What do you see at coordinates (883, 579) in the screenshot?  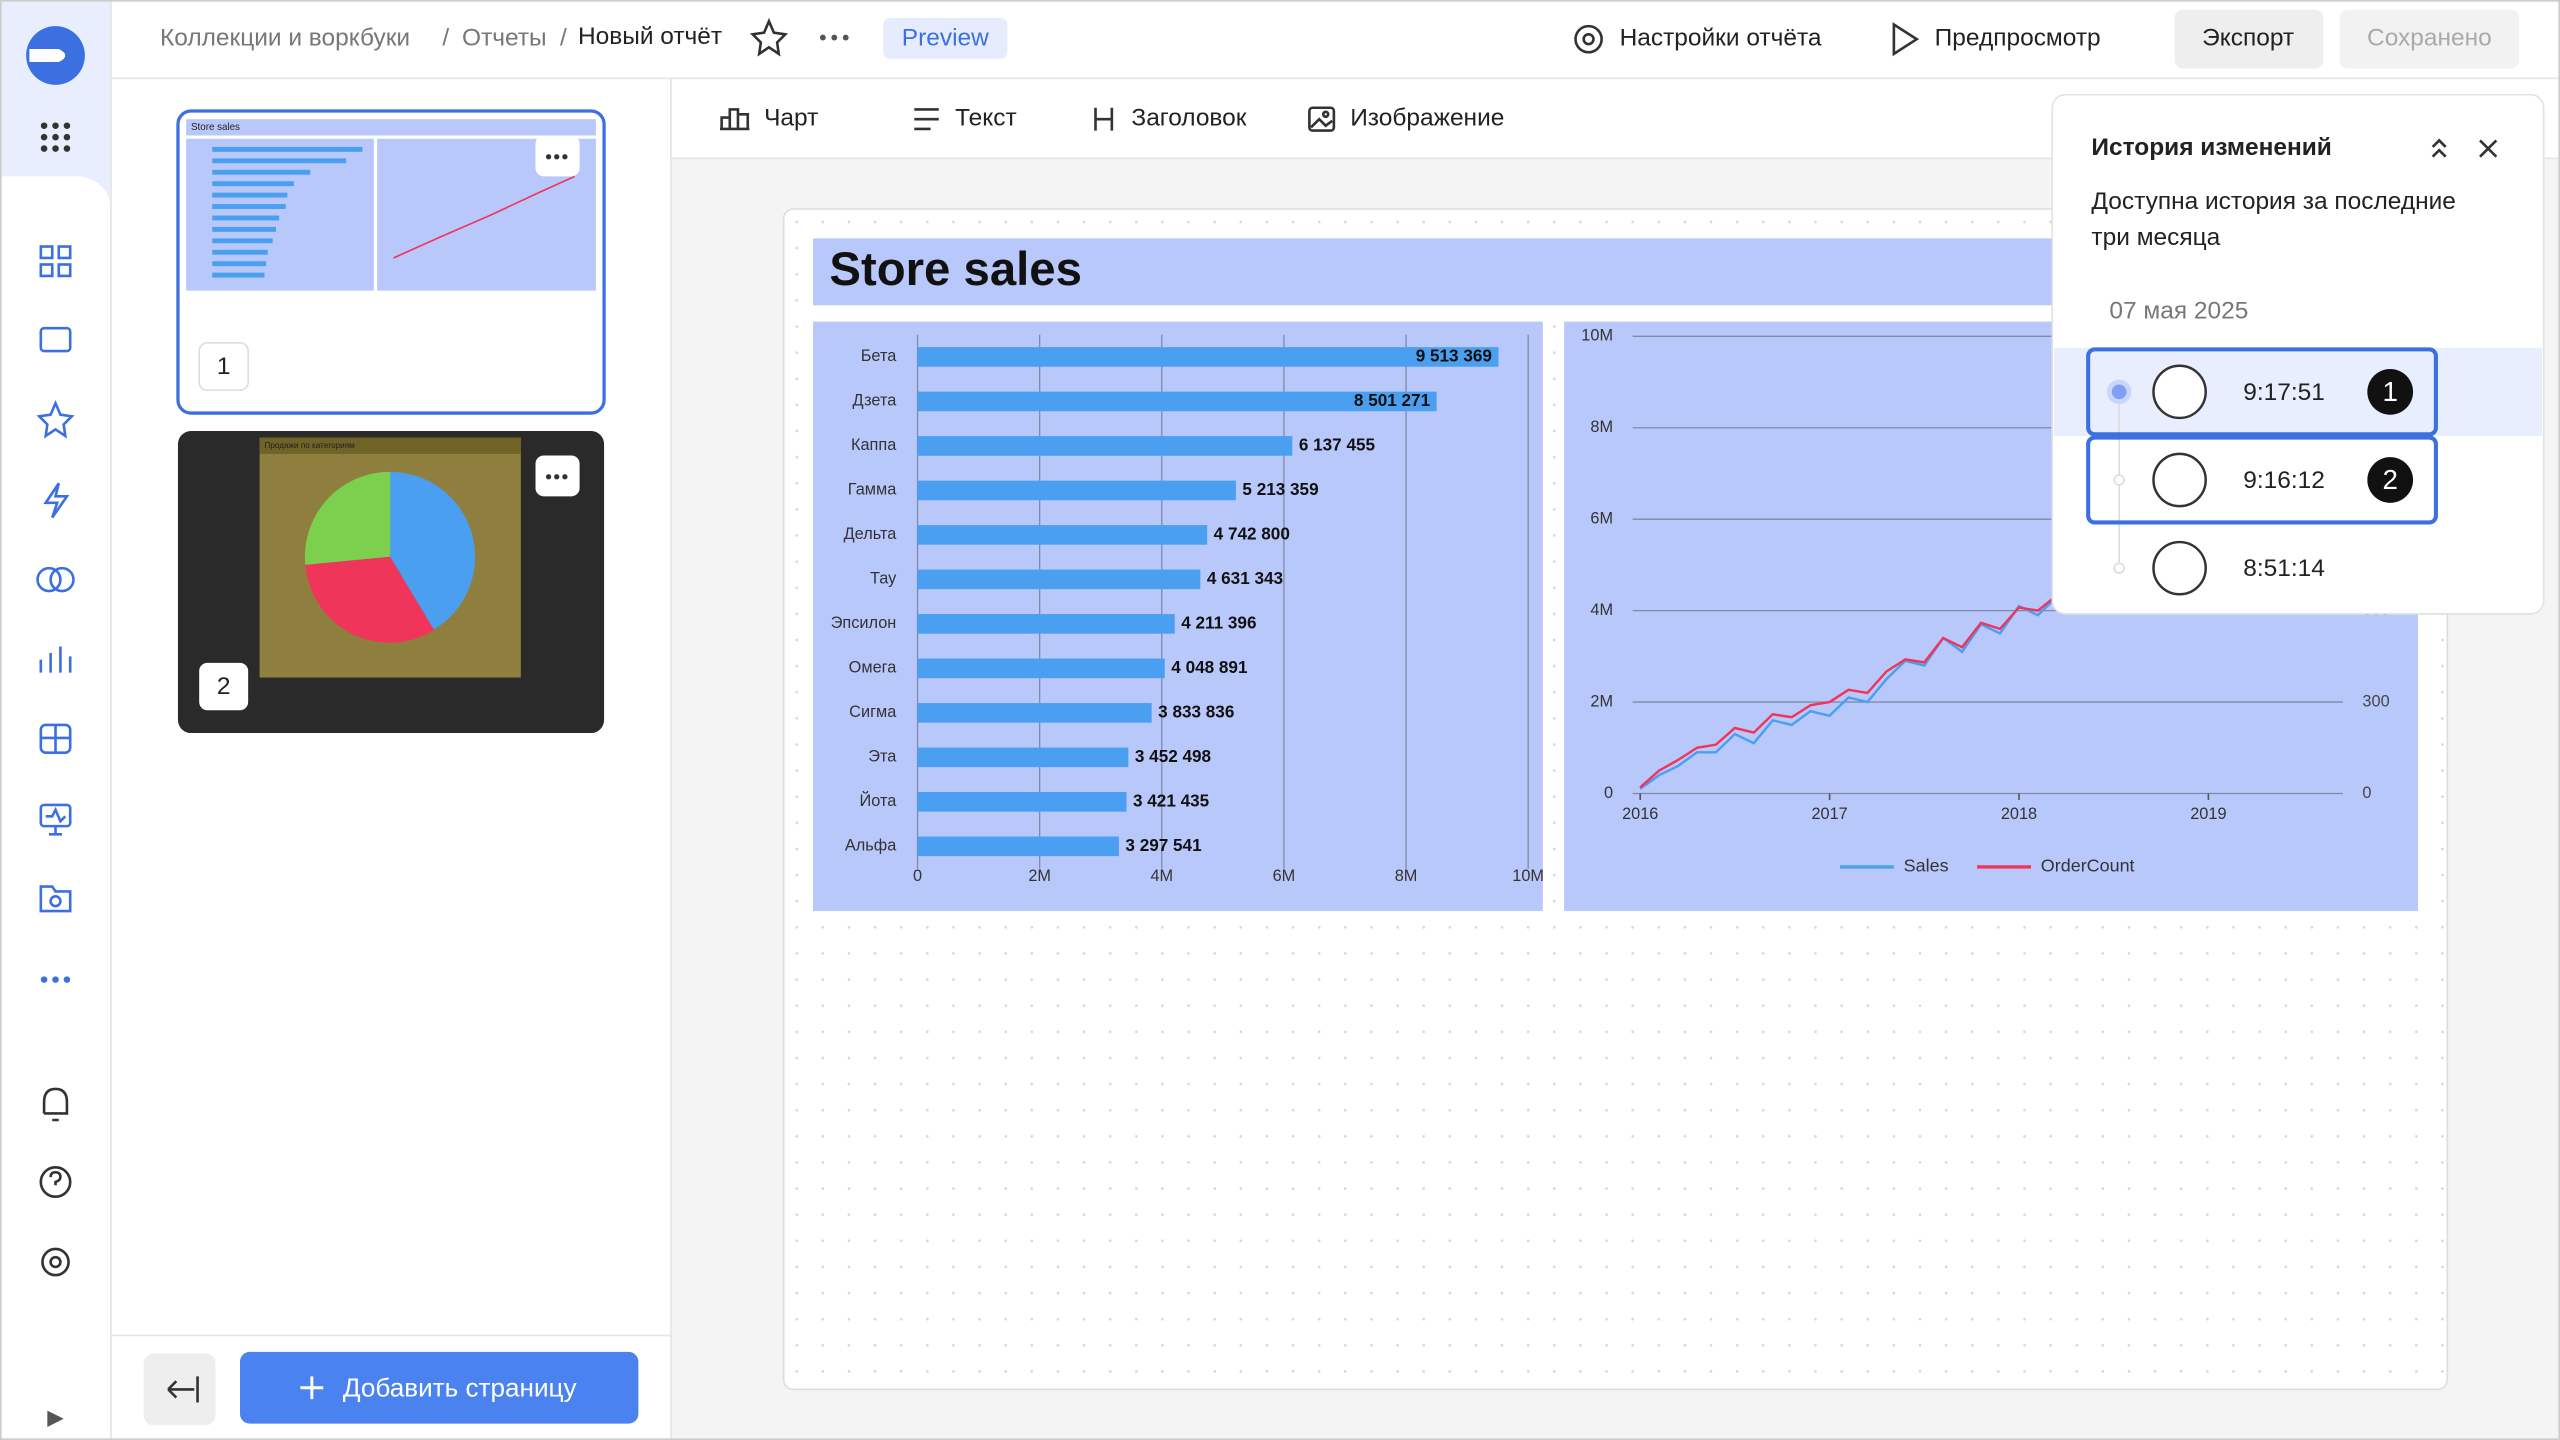 I see `y-tick-label: Тау` at bounding box center [883, 579].